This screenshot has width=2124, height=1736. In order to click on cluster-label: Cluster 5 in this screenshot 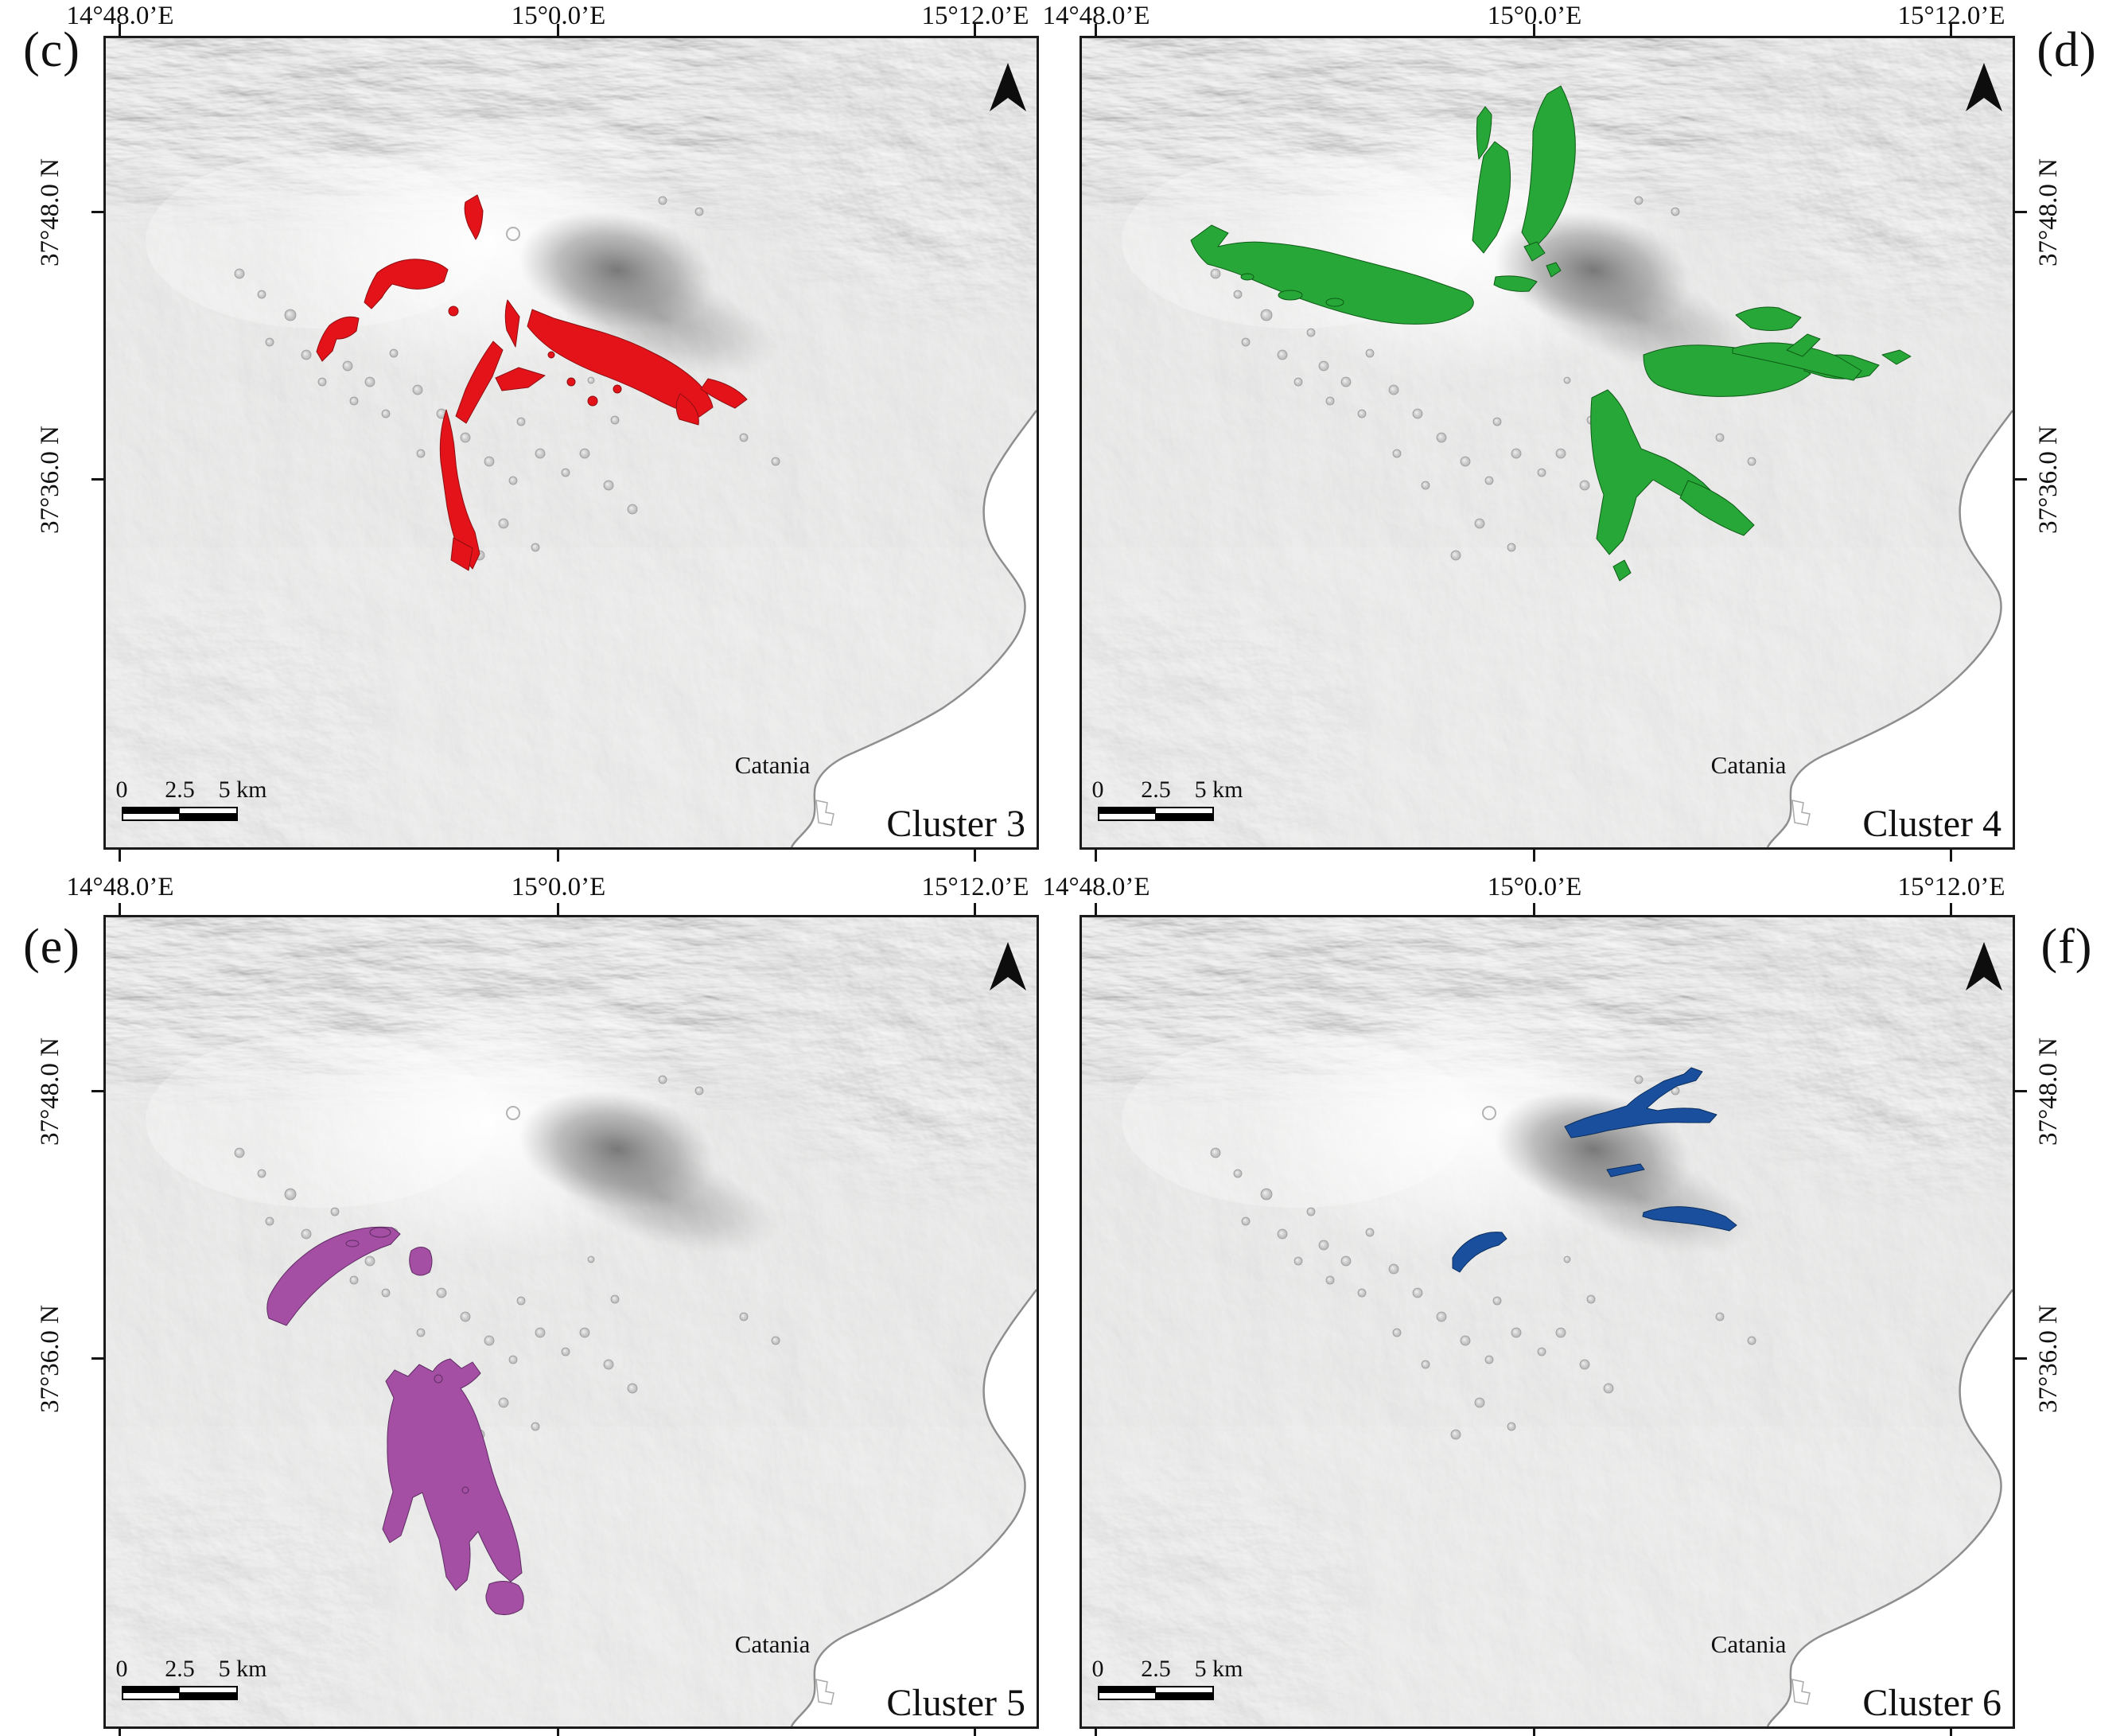, I will do `click(955, 1703)`.